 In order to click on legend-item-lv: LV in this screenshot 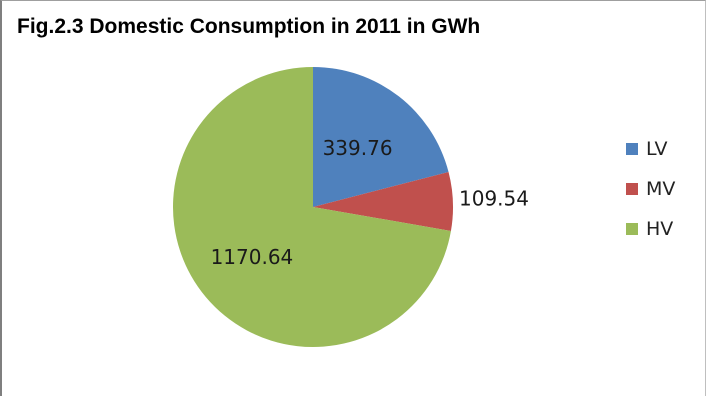, I will do `click(650, 149)`.